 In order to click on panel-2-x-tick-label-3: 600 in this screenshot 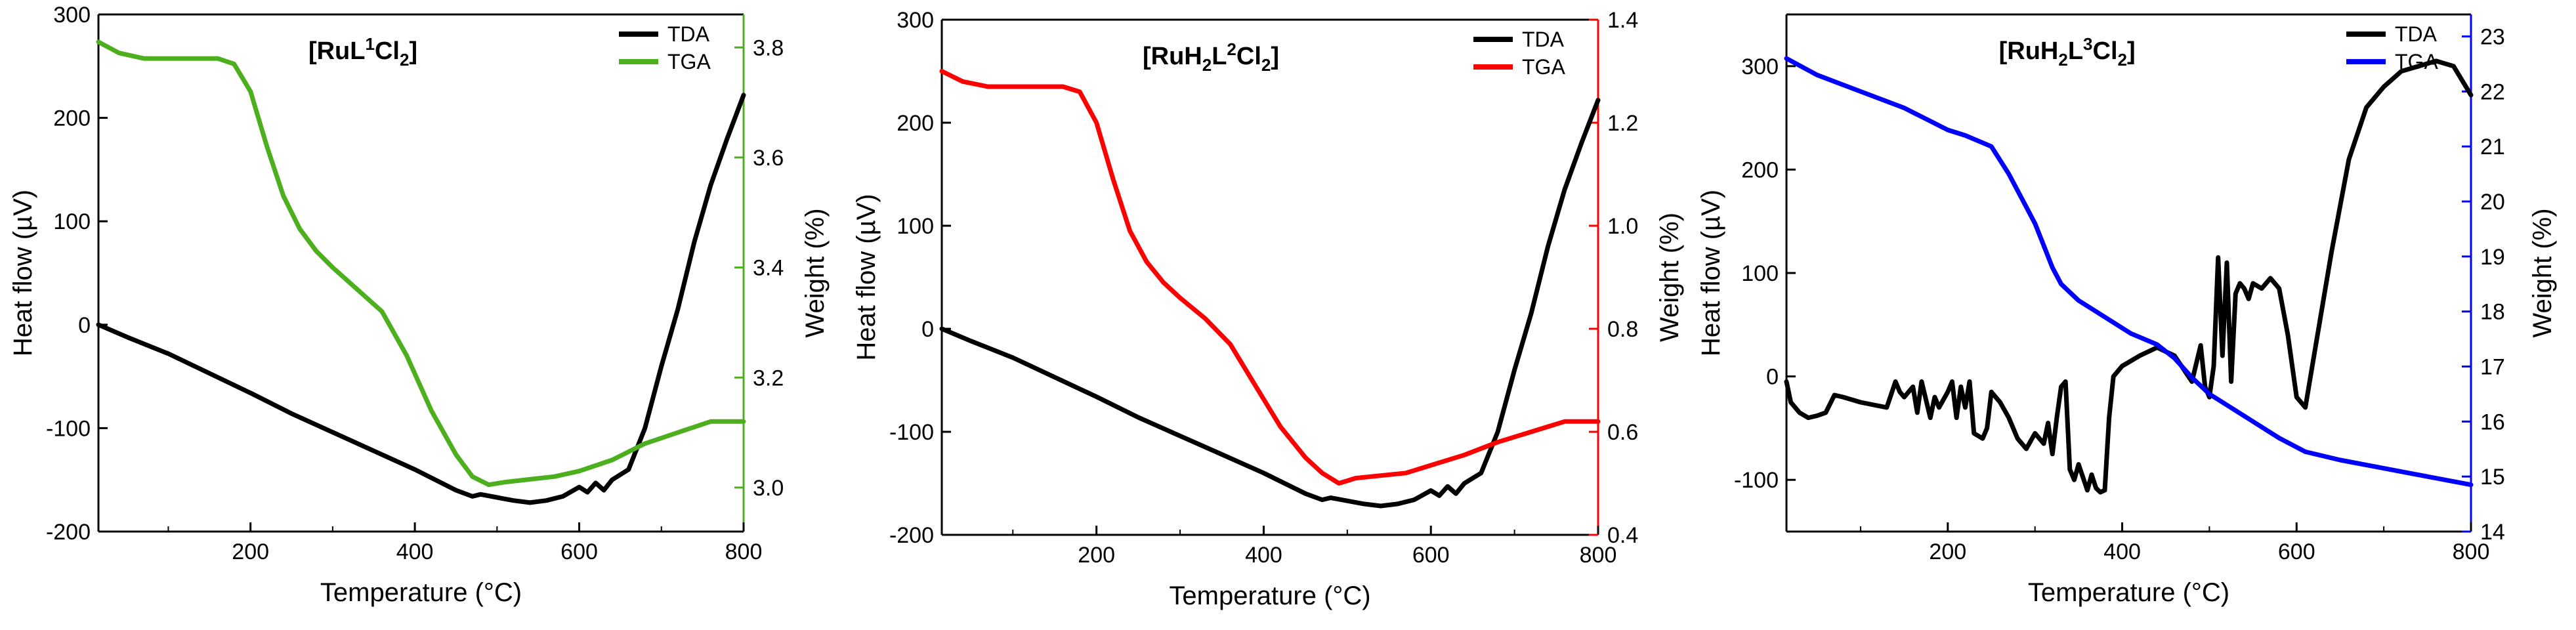, I will do `click(1431, 555)`.